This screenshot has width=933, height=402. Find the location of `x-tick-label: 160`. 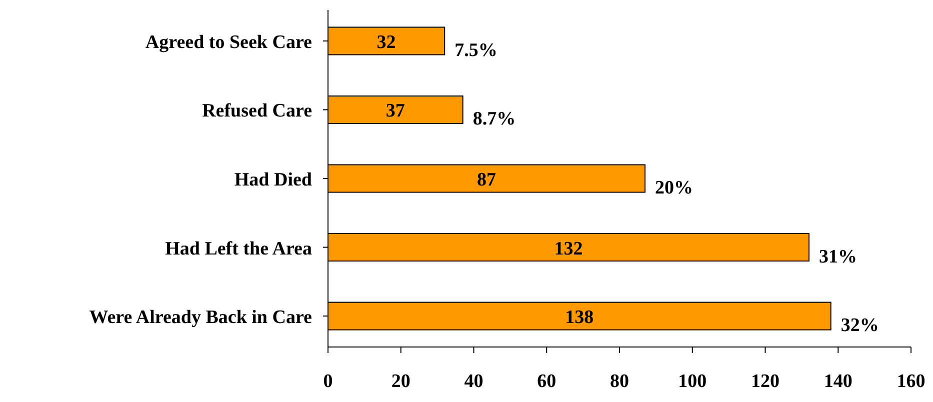

x-tick-label: 160 is located at coordinates (911, 381).